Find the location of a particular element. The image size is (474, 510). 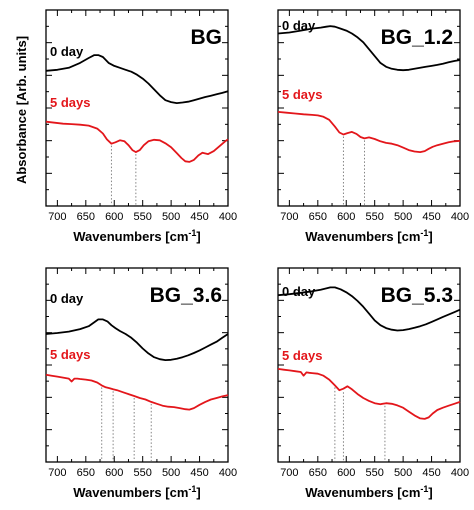

panel-title: BG_3.6 is located at coordinates (186, 295).